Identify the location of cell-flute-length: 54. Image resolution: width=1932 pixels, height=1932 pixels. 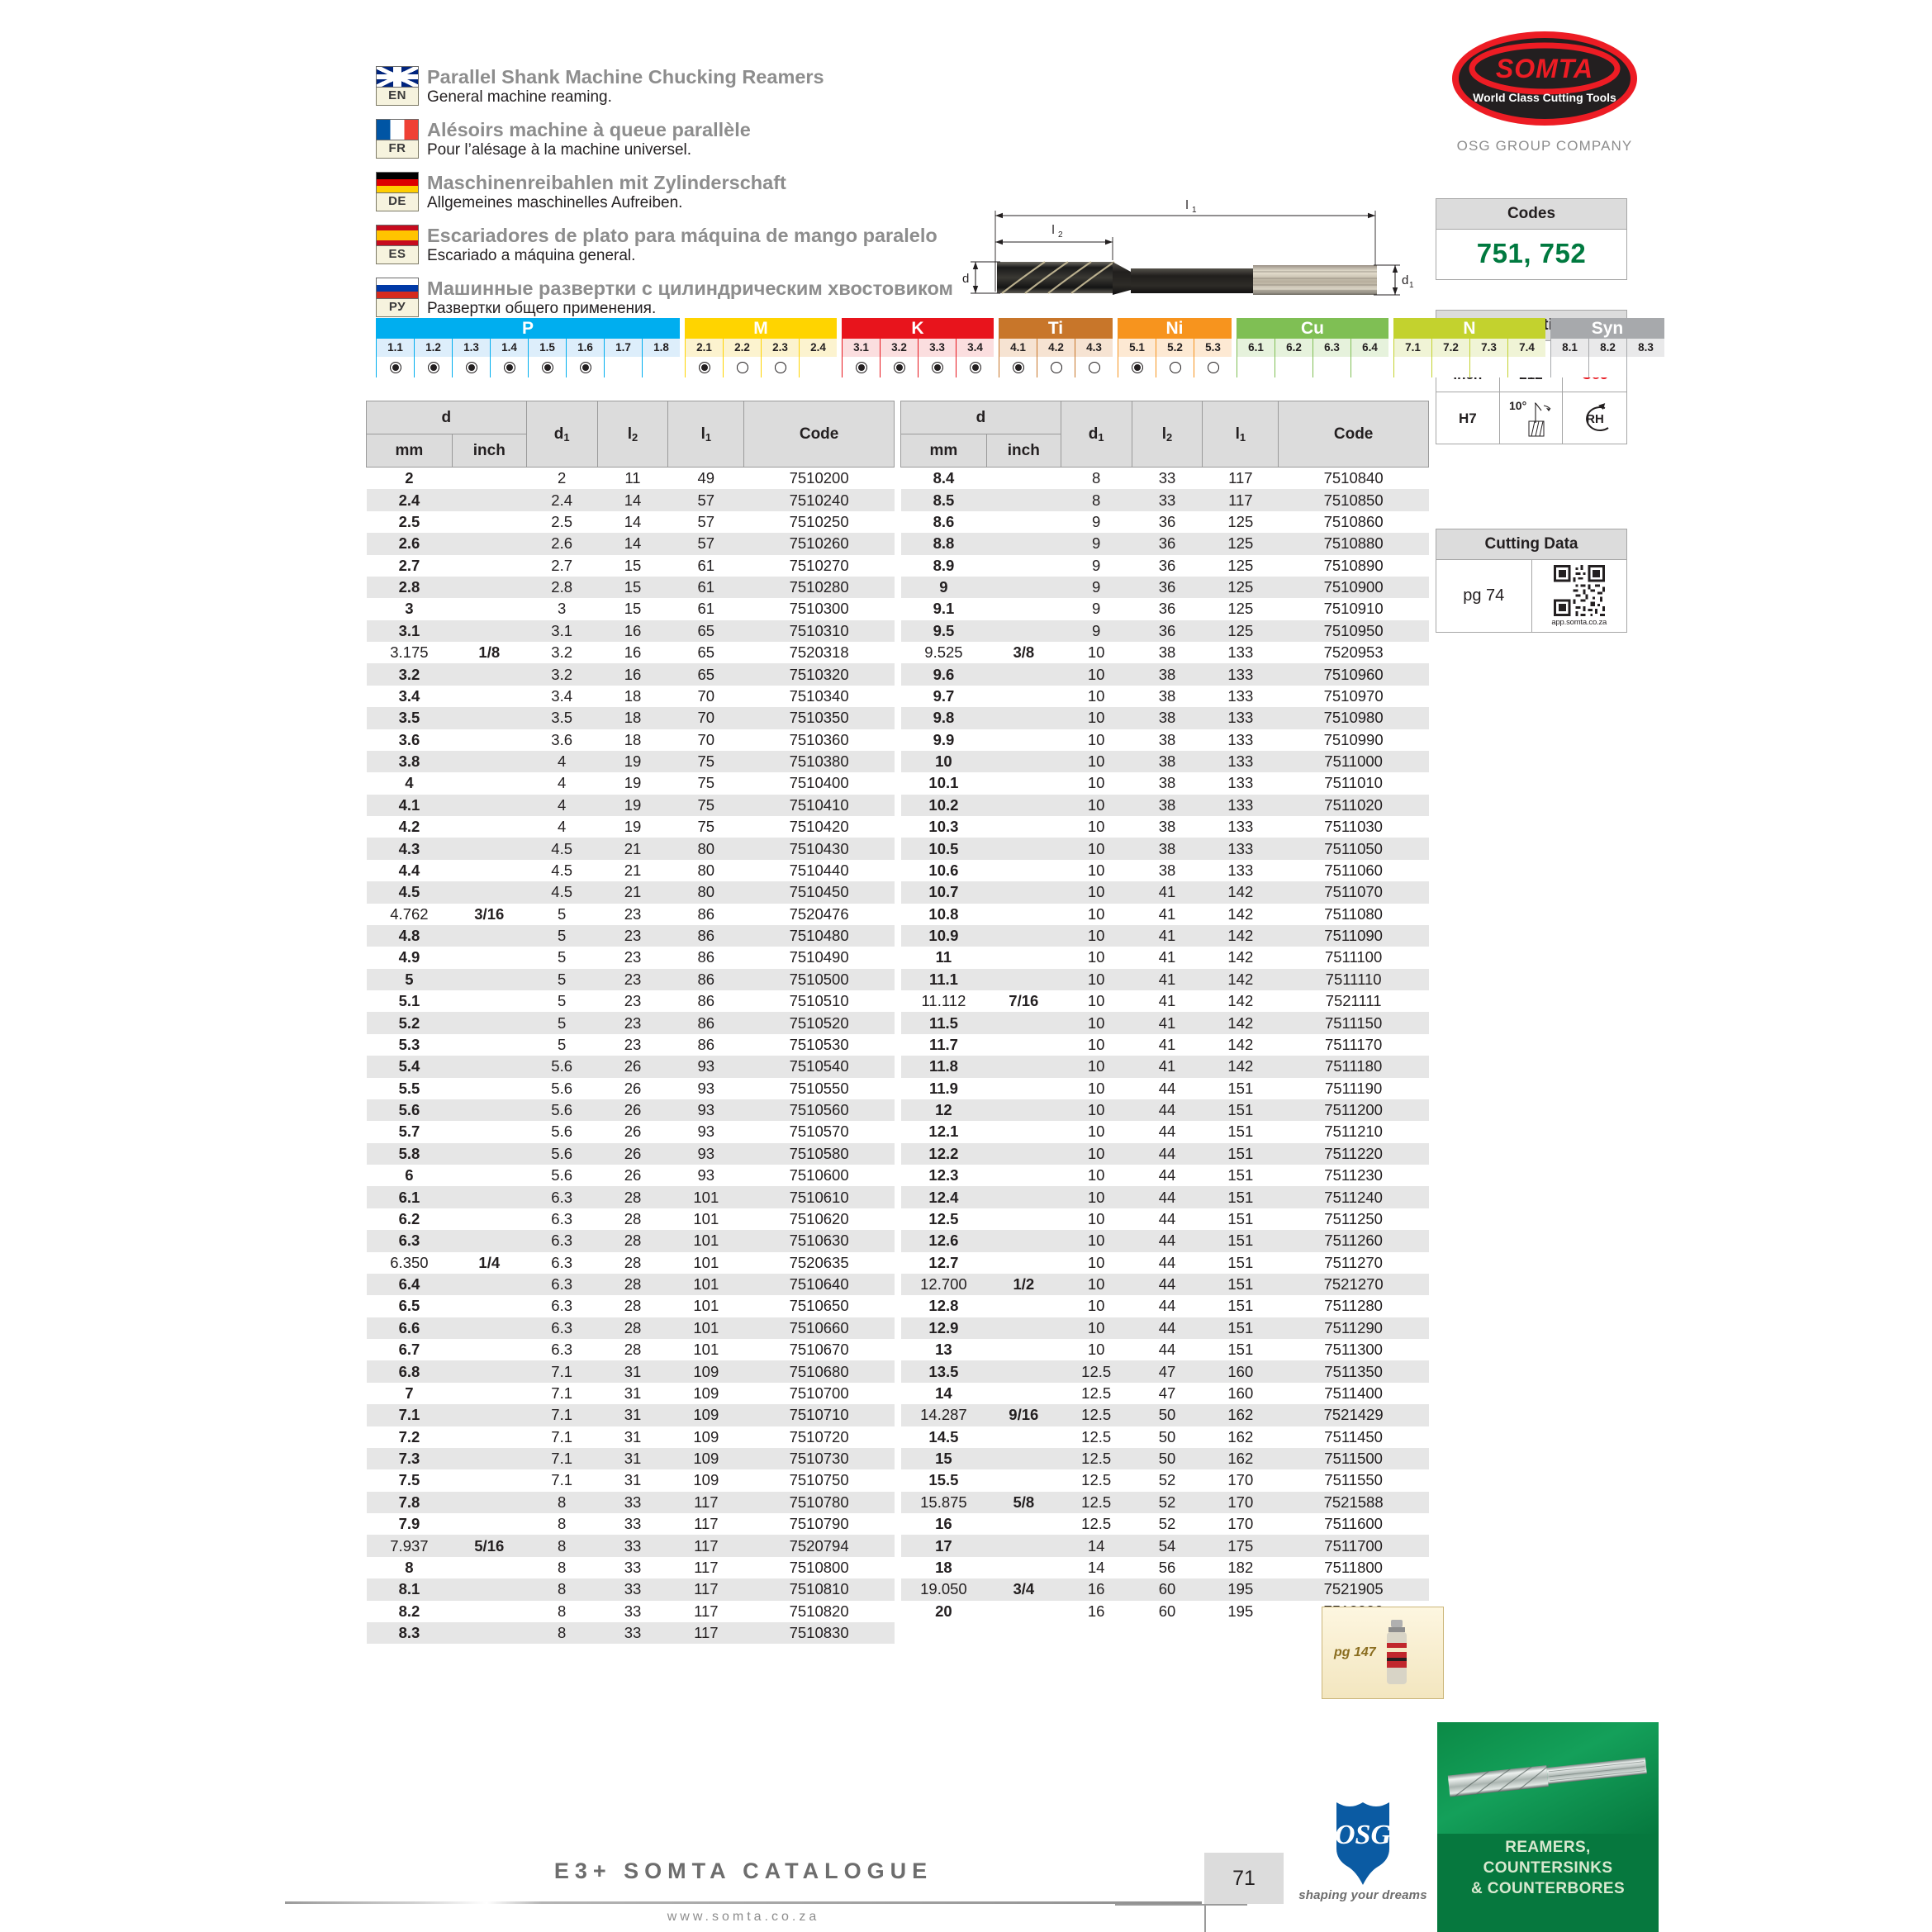
(1168, 1546).